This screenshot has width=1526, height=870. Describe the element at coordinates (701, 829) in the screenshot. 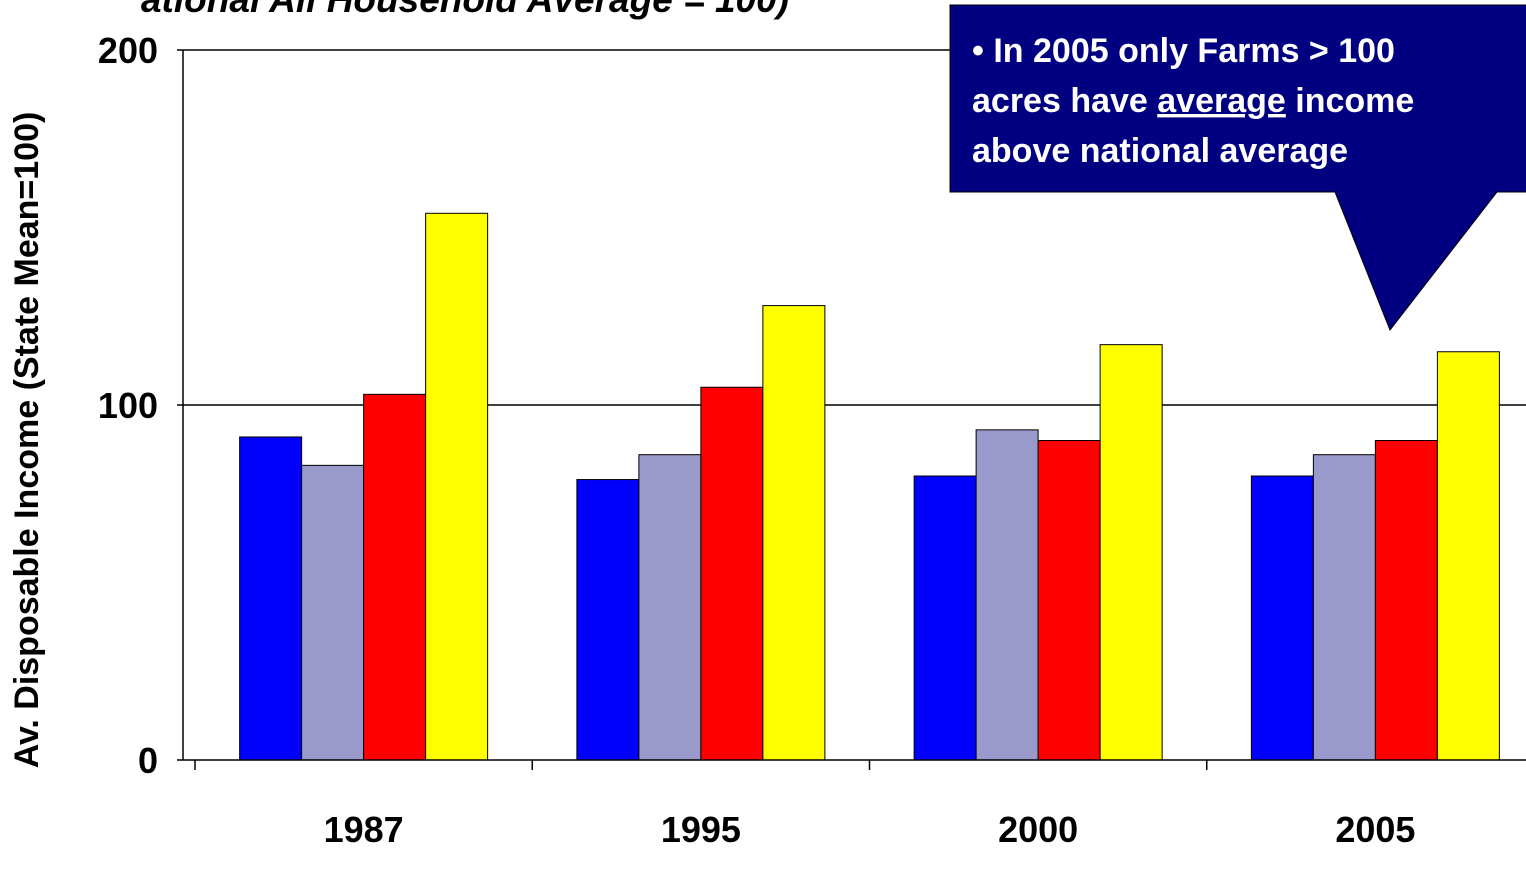

I see `x-tick-label: 1995` at that location.